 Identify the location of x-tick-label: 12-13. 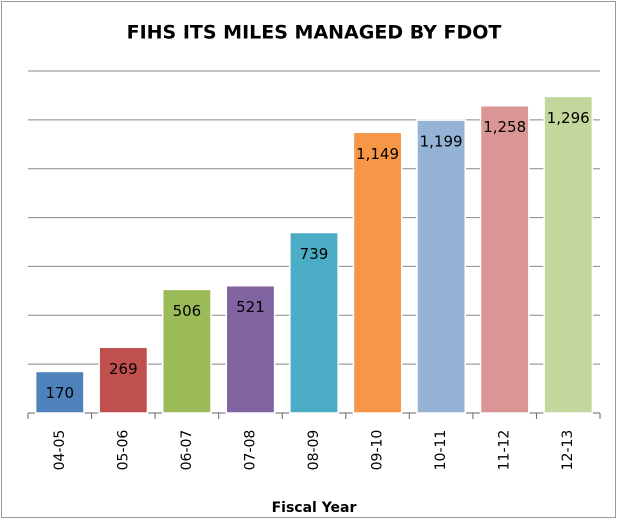
(568, 450).